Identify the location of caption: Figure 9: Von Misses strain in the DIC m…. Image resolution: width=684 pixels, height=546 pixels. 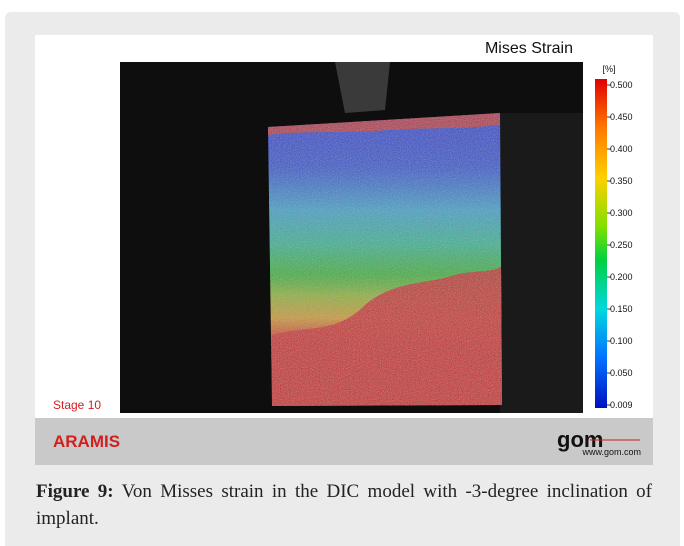
(344, 505).